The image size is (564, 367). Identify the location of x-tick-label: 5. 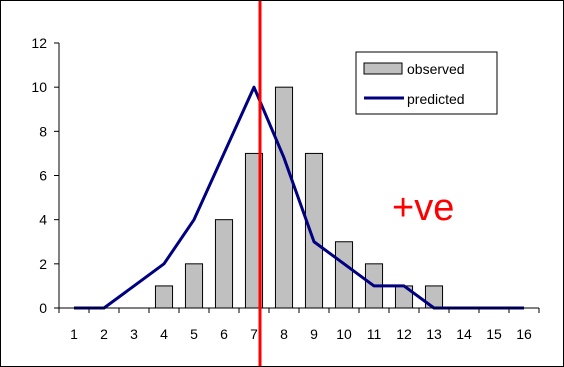
(194, 334).